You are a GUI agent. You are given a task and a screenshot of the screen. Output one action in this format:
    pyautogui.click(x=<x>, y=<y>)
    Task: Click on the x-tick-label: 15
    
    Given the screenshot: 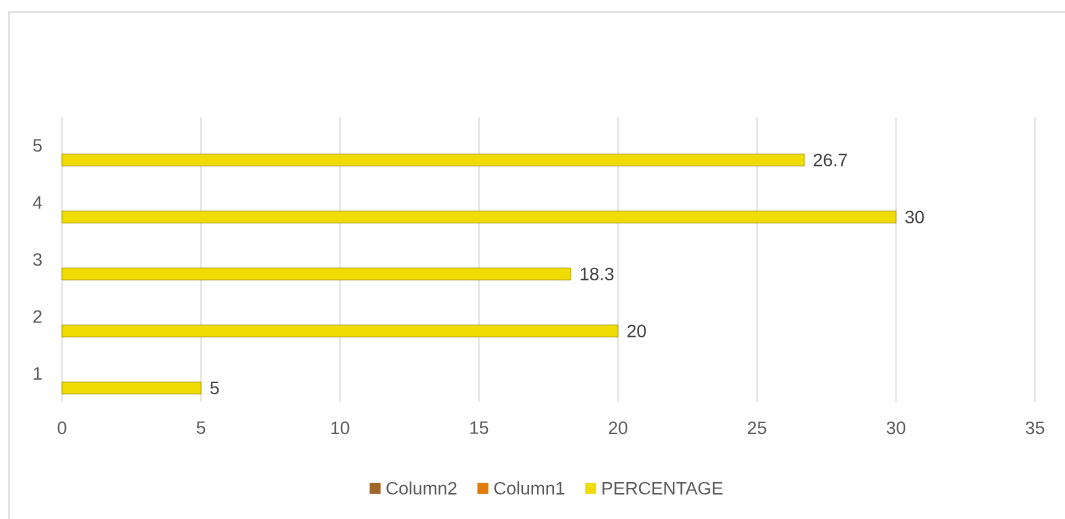 What is the action you would take?
    pyautogui.click(x=479, y=428)
    